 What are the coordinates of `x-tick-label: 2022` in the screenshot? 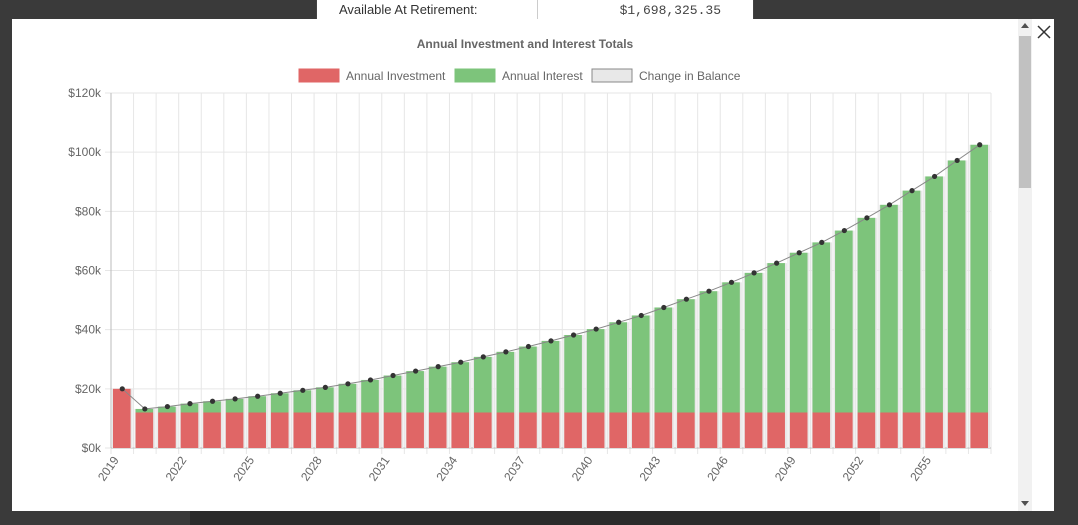 It's located at (176, 468).